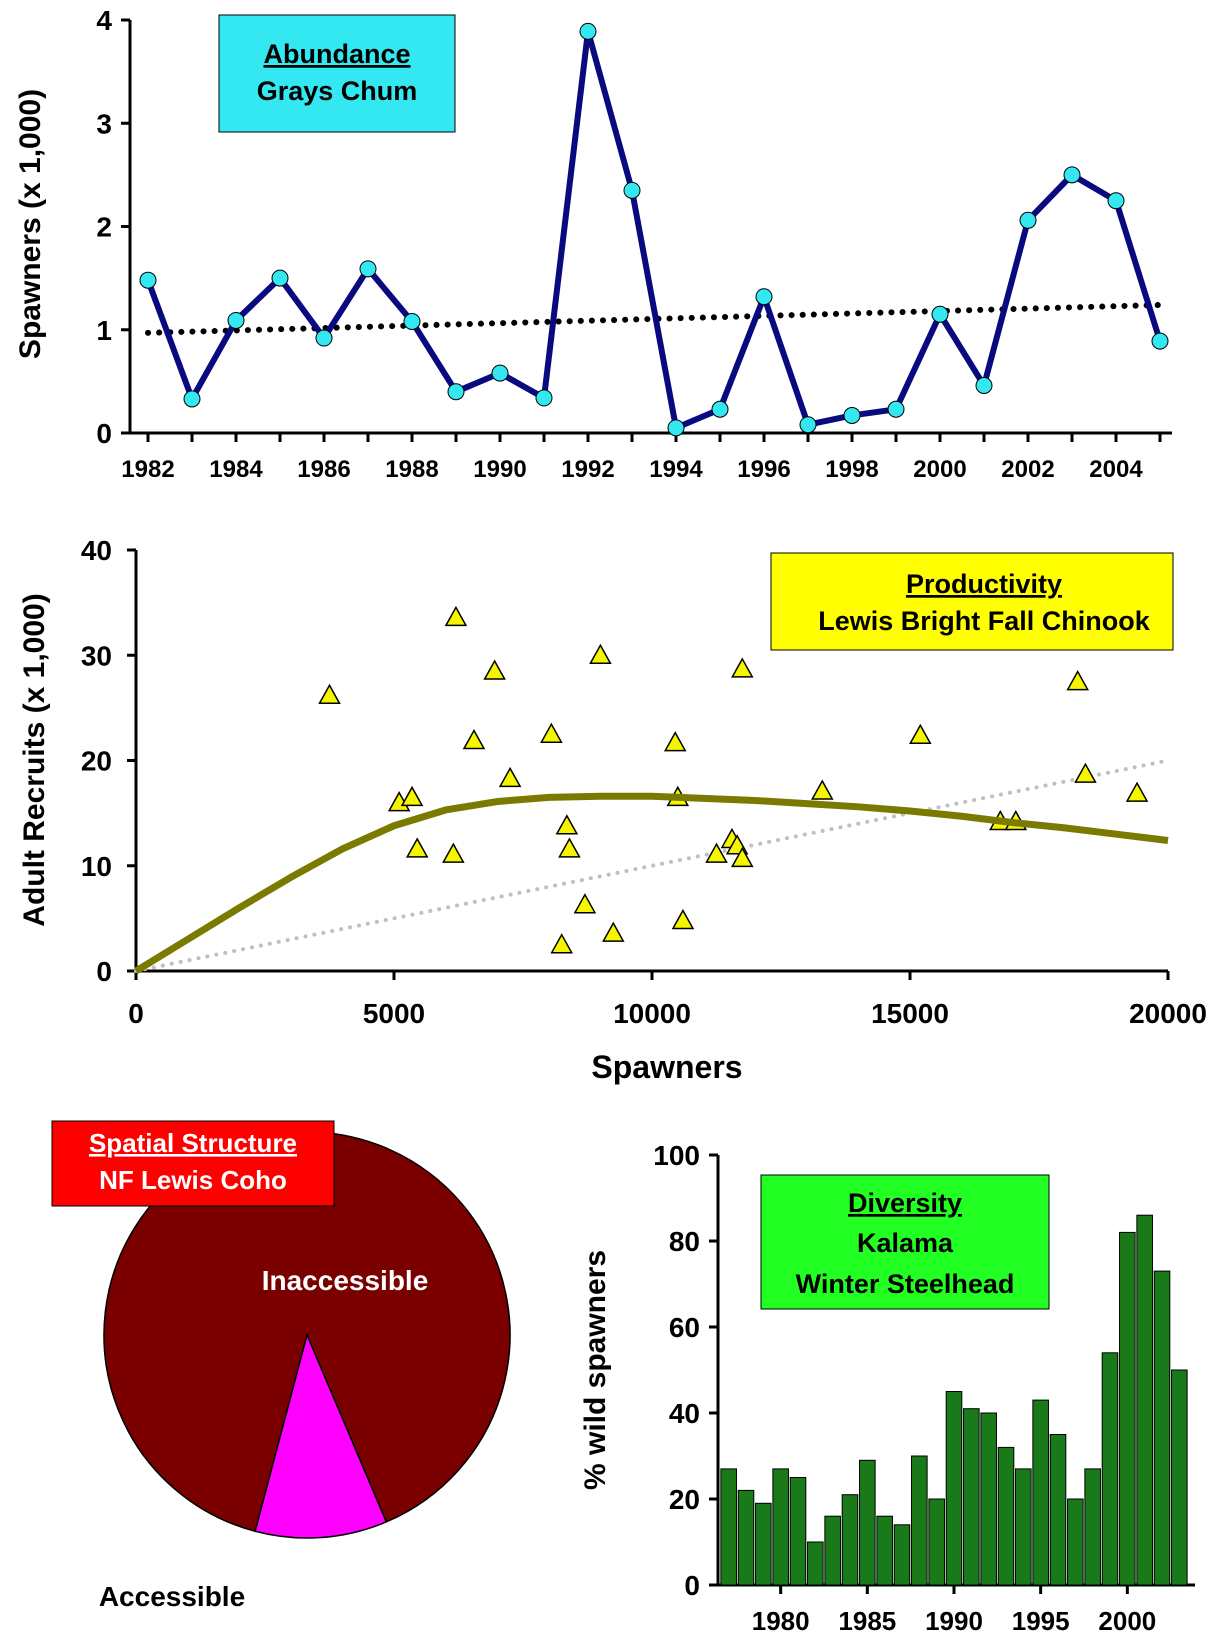 The image size is (1218, 1637). Describe the element at coordinates (684, 1327) in the screenshot. I see `y-tick-label: 60` at that location.